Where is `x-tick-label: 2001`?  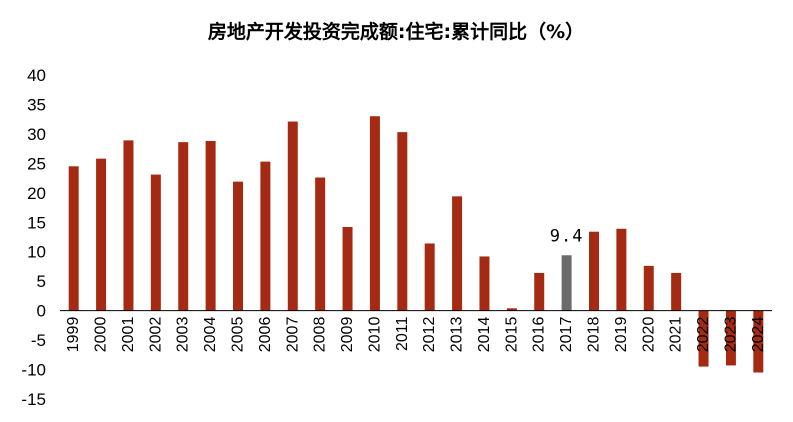 x-tick-label: 2001 is located at coordinates (128, 335).